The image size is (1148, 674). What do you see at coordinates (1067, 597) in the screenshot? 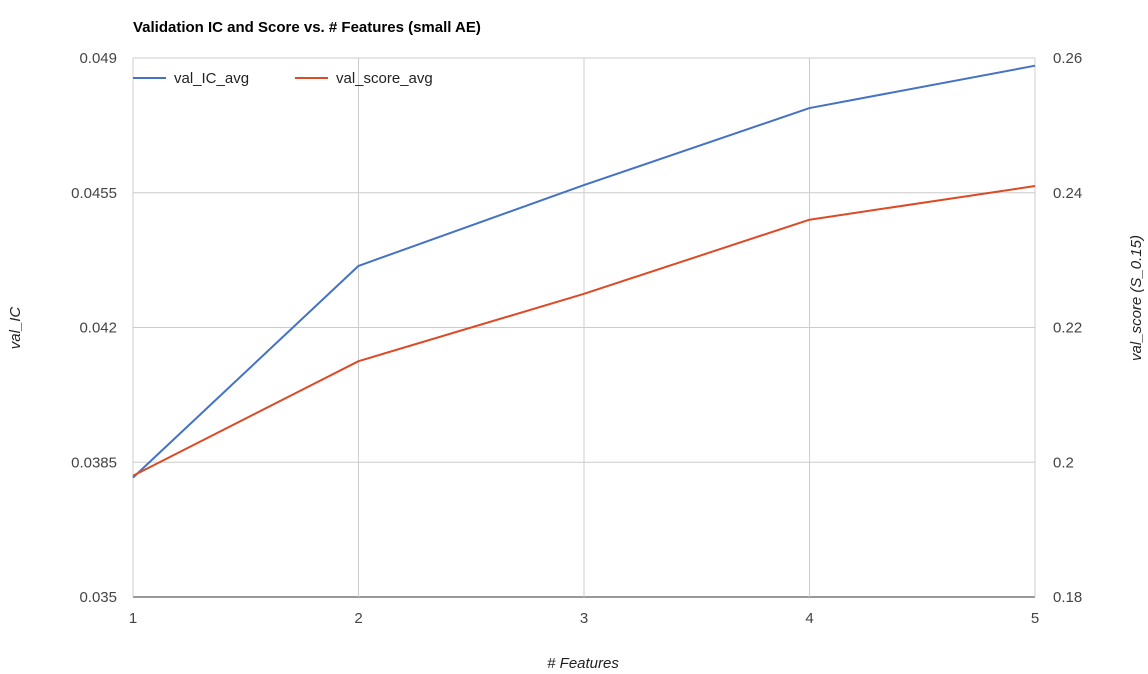
I see `right-y-tick-label: 0.18` at bounding box center [1067, 597].